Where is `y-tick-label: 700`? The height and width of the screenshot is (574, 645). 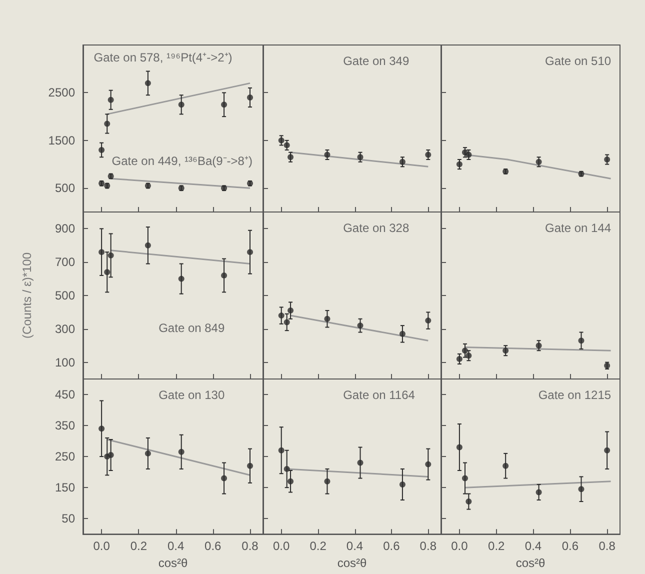 y-tick-label: 700 is located at coordinates (65, 262).